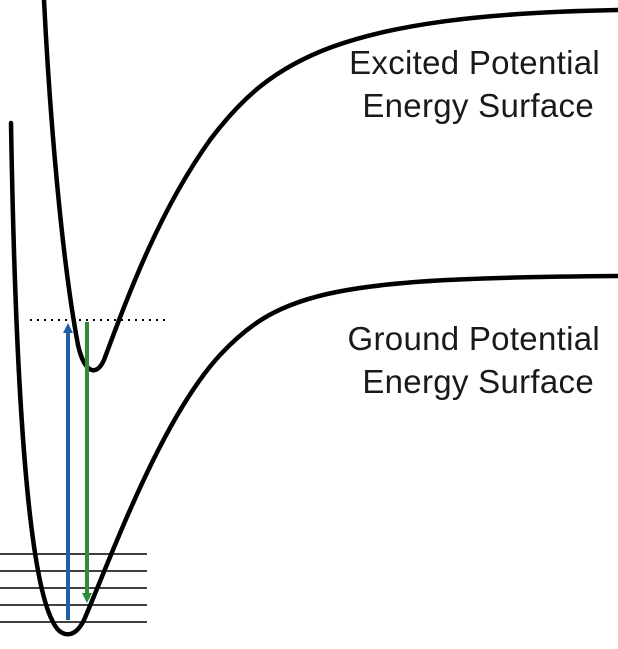  I want to click on excited-surface-label: Excited Potential Energy Surface, so click(450, 84).